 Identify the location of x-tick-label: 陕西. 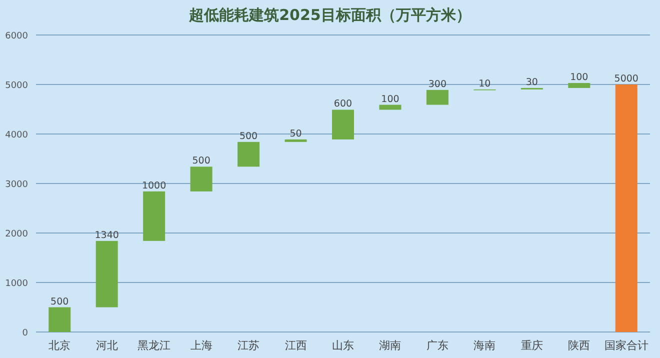
(579, 345).